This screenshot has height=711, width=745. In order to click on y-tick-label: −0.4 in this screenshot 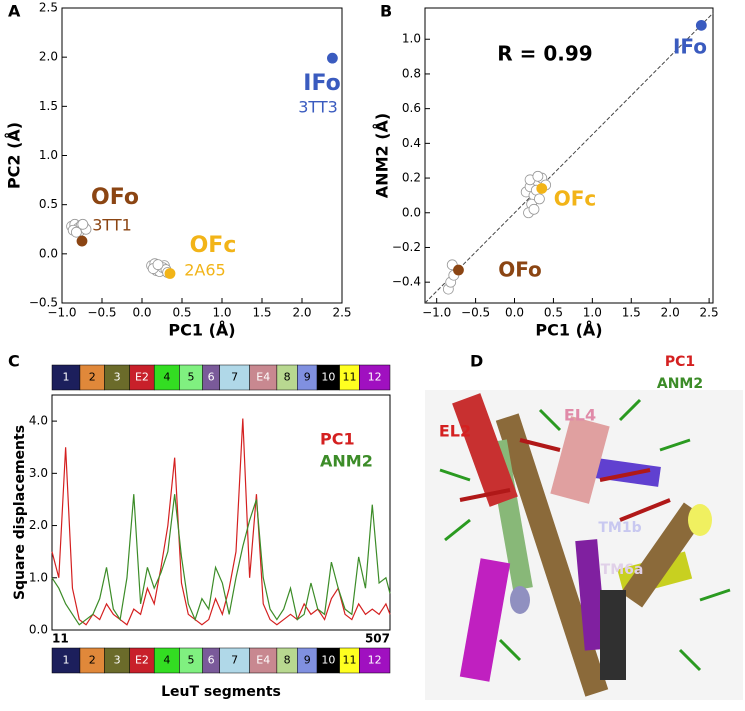, I will do `click(406, 282)`.